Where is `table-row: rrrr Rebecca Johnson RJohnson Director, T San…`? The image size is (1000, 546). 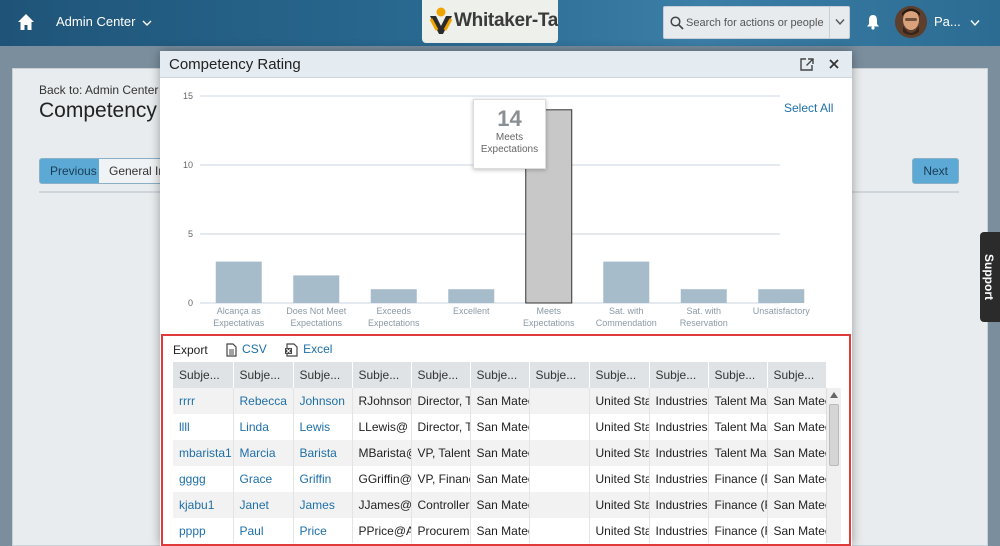 table-row: rrrr Rebecca Johnson RJohnson Director, T San… is located at coordinates (499, 401).